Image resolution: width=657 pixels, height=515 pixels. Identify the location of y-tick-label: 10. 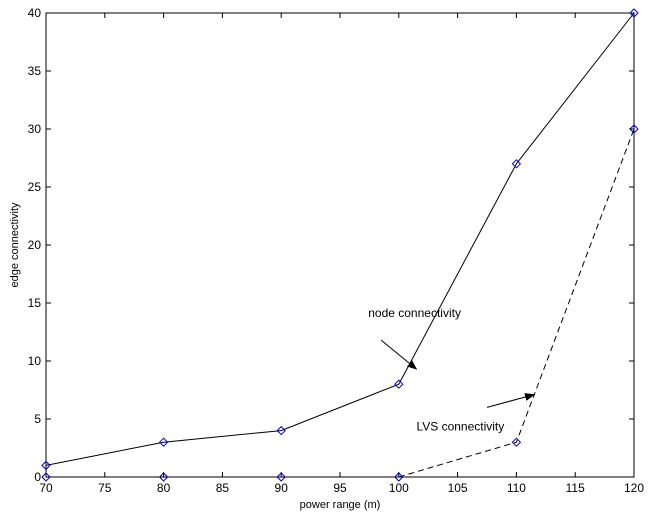
(35, 361).